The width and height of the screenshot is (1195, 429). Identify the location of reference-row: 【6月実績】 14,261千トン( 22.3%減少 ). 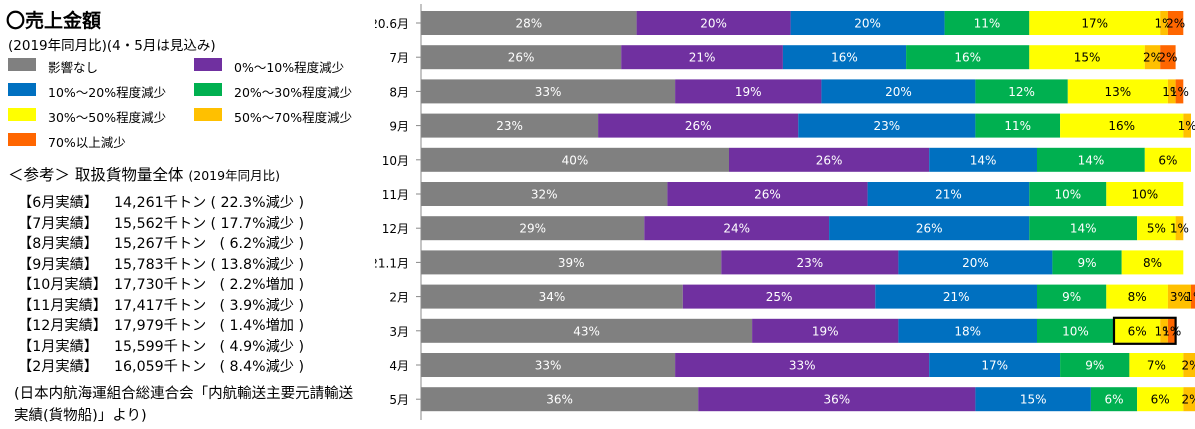
(188, 202).